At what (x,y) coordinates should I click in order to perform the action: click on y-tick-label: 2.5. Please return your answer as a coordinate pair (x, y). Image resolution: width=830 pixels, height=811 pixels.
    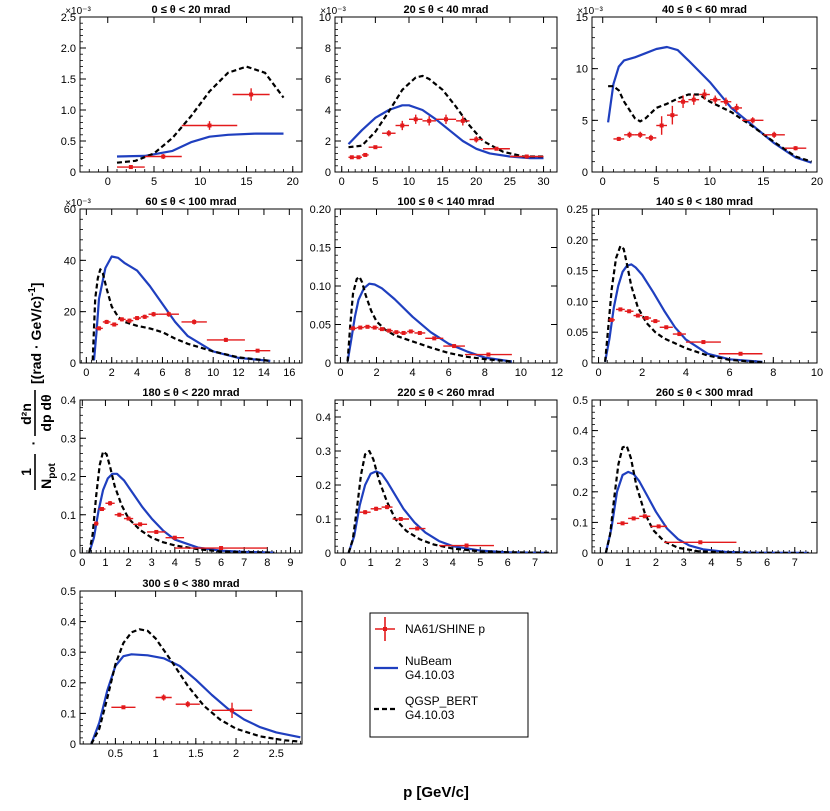
    Looking at the image, I should click on (68, 18).